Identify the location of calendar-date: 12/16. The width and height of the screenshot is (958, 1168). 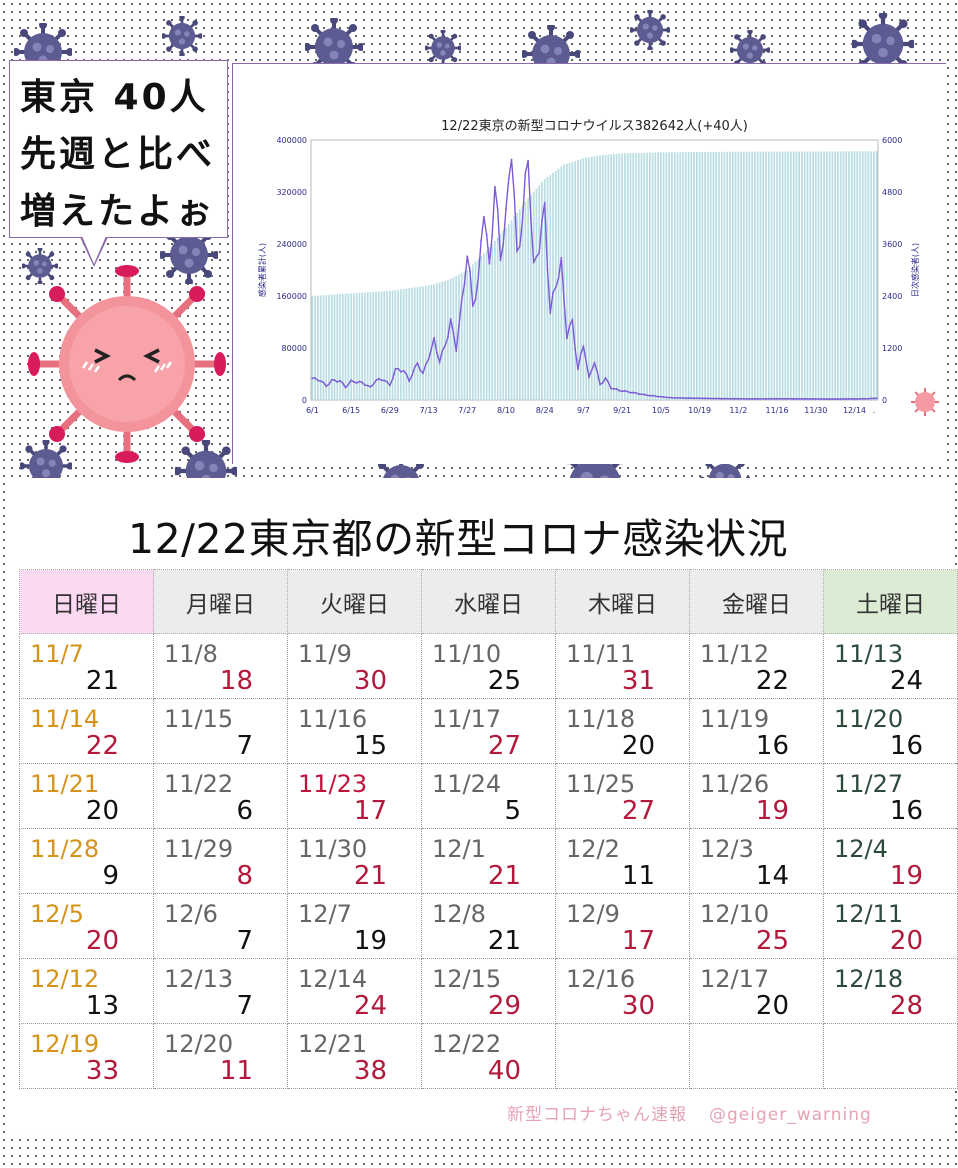
(601, 979).